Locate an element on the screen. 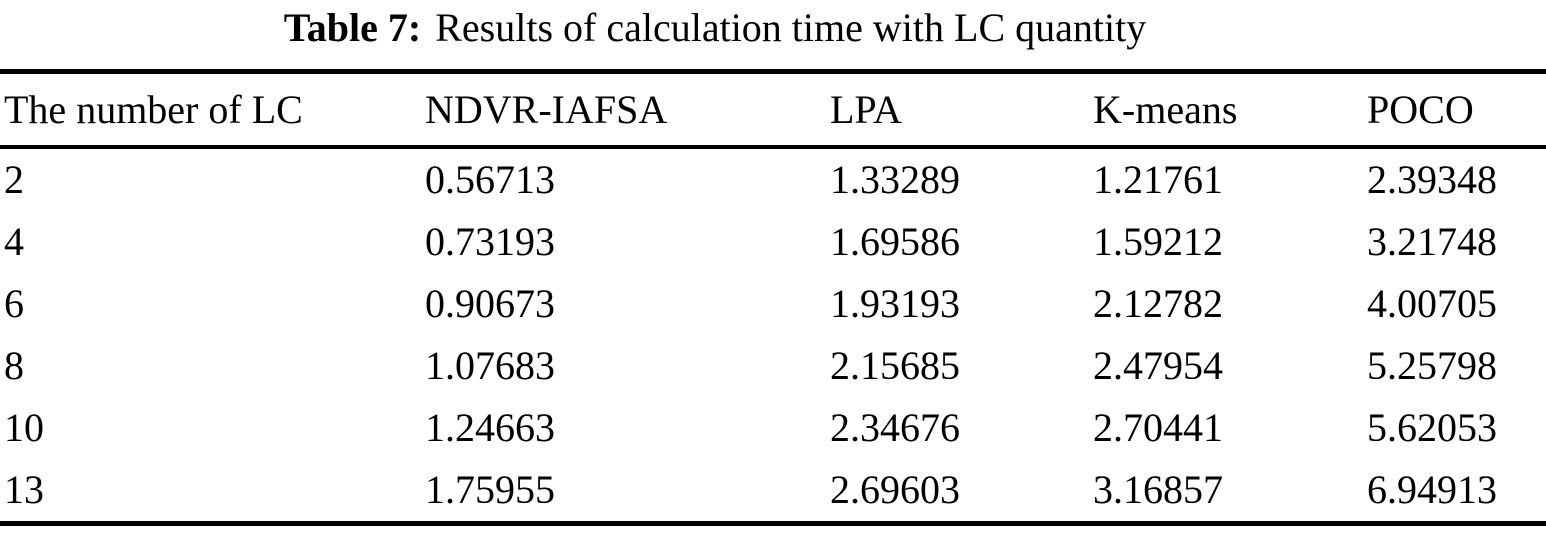 This screenshot has height=533, width=1546. cell-kmeans: 2.47954 is located at coordinates (1158, 365).